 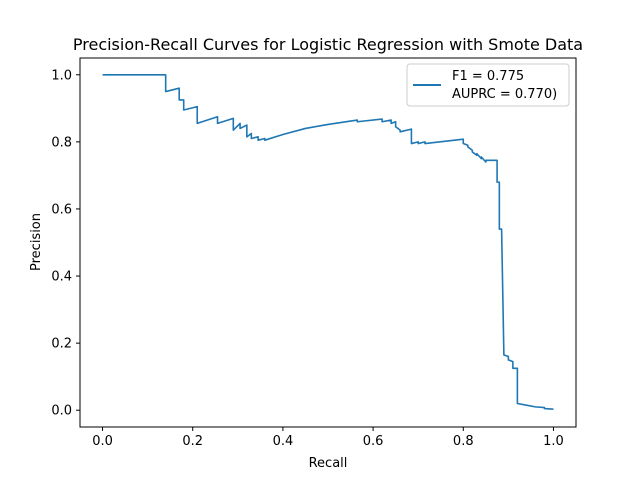 What do you see at coordinates (61, 209) in the screenshot?
I see `y-tick-label: 0.6` at bounding box center [61, 209].